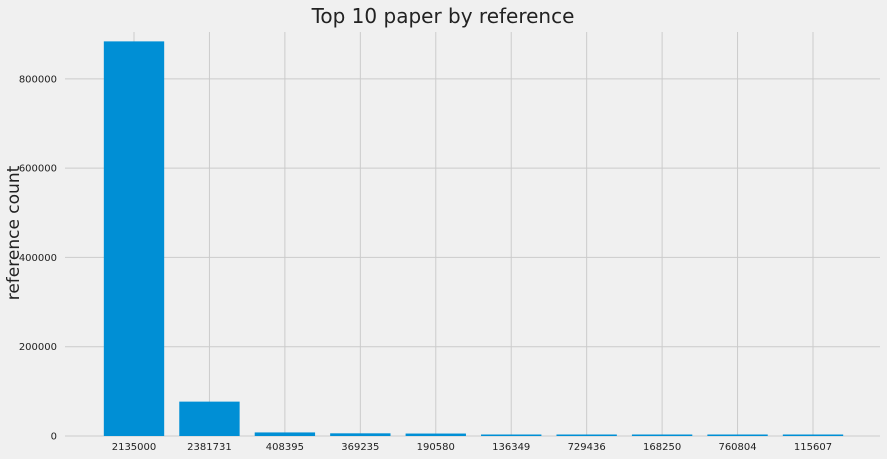 The width and height of the screenshot is (887, 459). What do you see at coordinates (38, 79) in the screenshot?
I see `y-tick-label: 800000` at bounding box center [38, 79].